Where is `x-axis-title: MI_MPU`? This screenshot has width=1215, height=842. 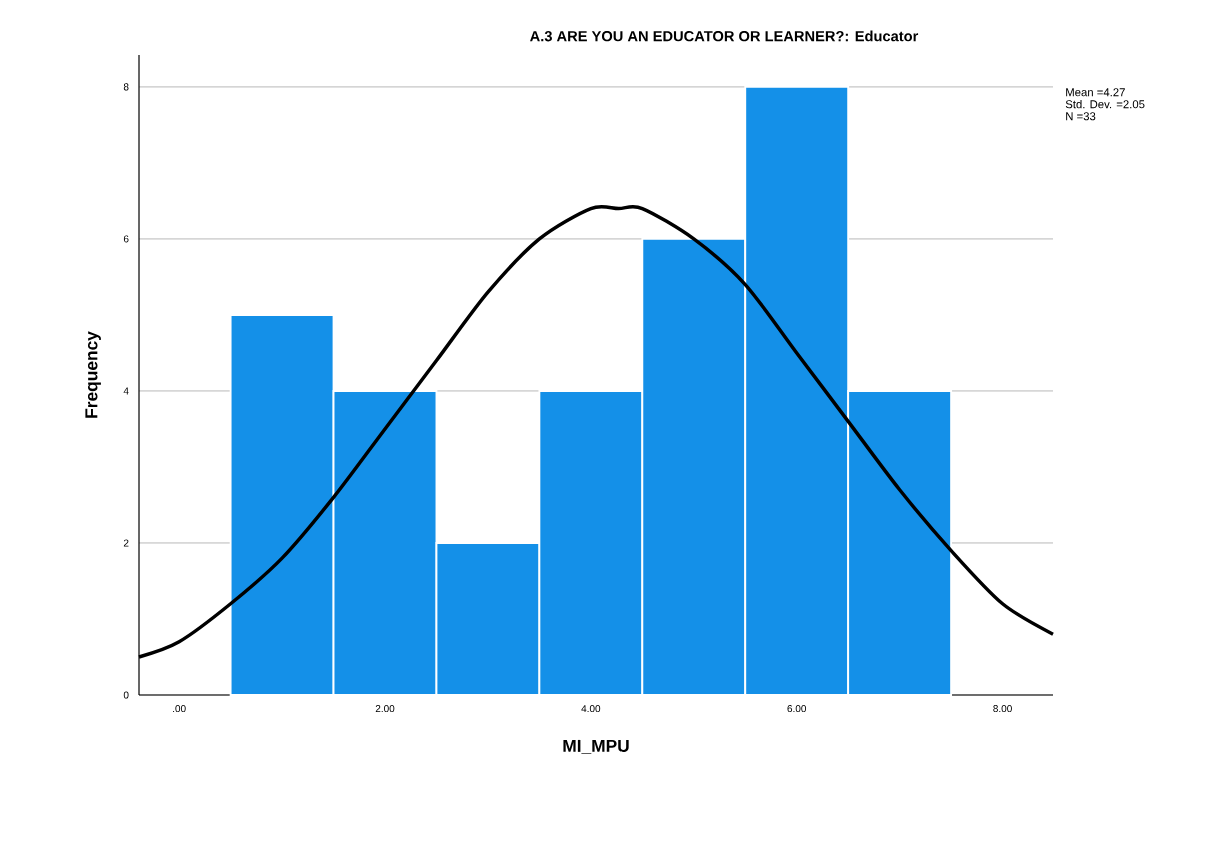 x-axis-title: MI_MPU is located at coordinates (596, 746).